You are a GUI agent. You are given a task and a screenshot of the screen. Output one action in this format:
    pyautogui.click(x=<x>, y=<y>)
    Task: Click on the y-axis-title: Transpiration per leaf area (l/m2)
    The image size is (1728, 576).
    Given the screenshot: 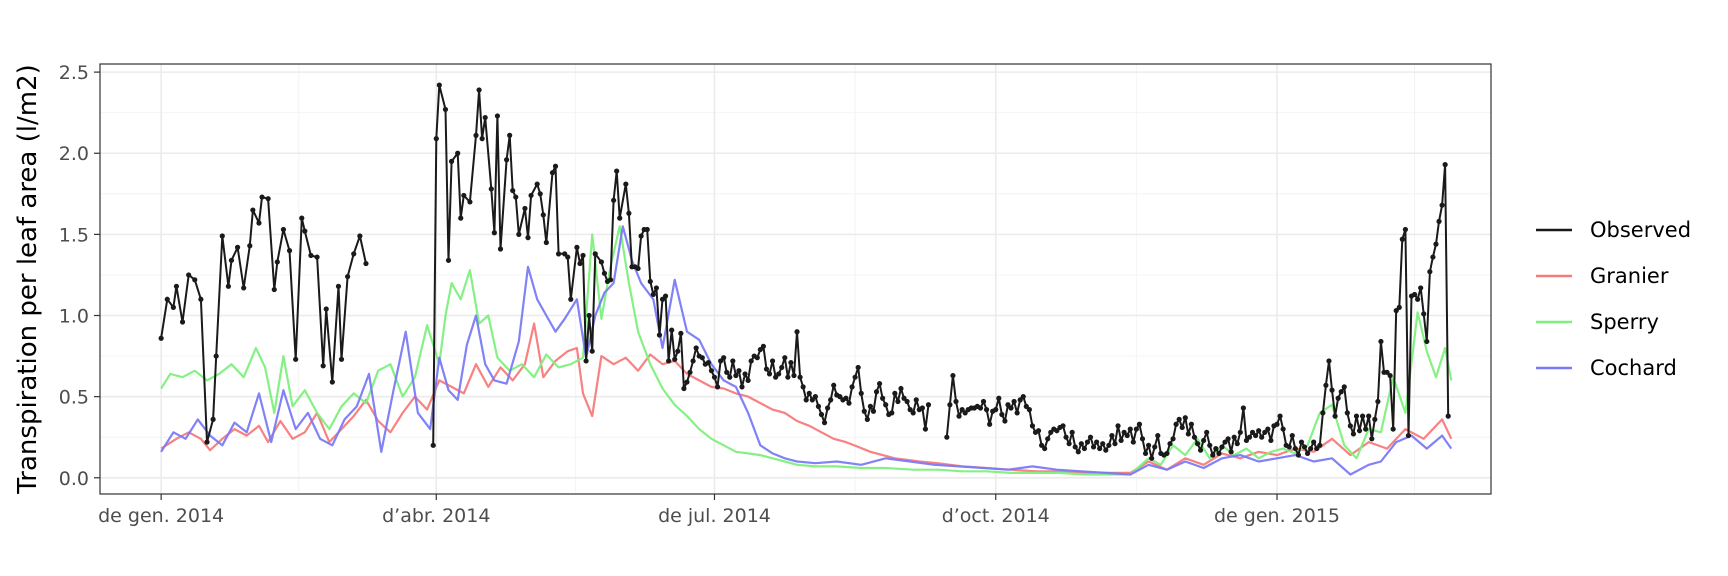 What is the action you would take?
    pyautogui.click(x=28, y=279)
    